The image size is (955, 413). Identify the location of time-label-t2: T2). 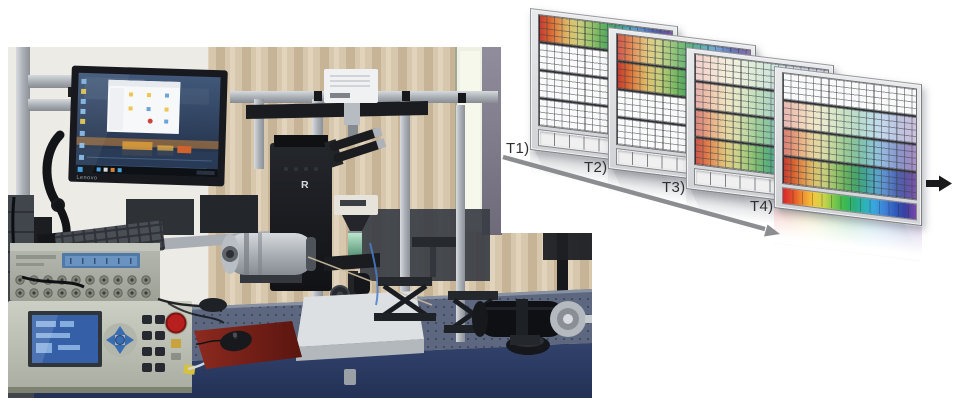
(596, 167).